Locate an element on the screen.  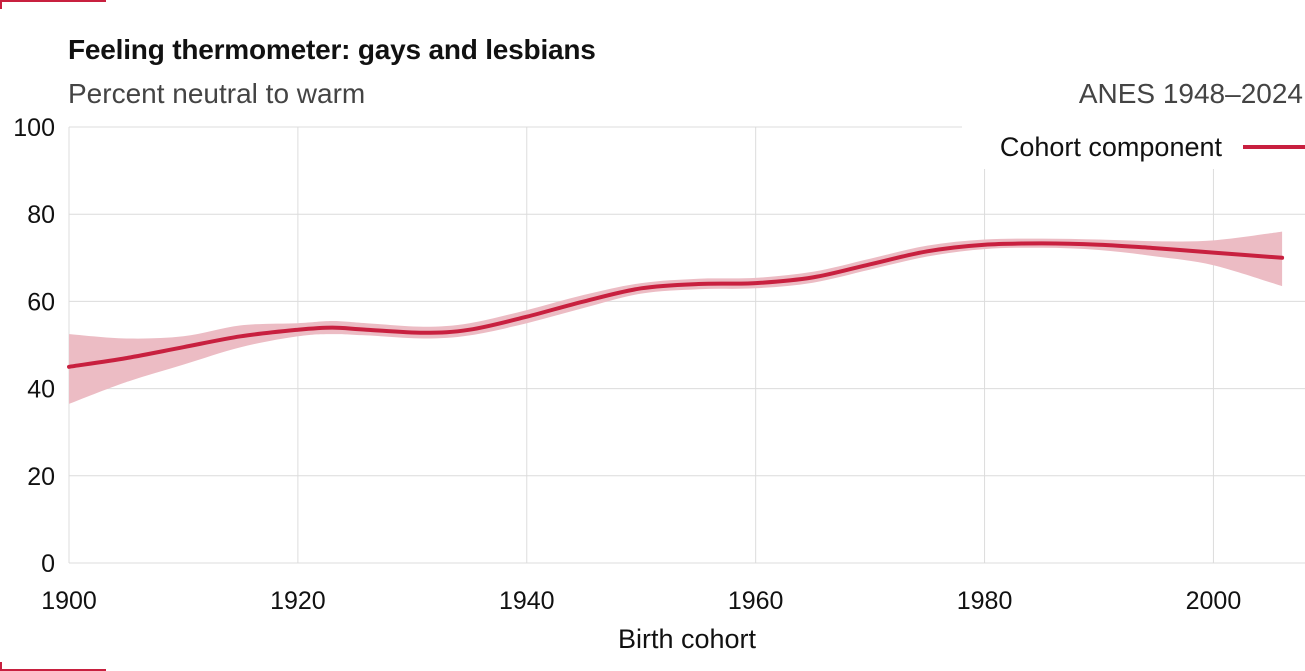
x-tick-label: 1980 is located at coordinates (985, 601).